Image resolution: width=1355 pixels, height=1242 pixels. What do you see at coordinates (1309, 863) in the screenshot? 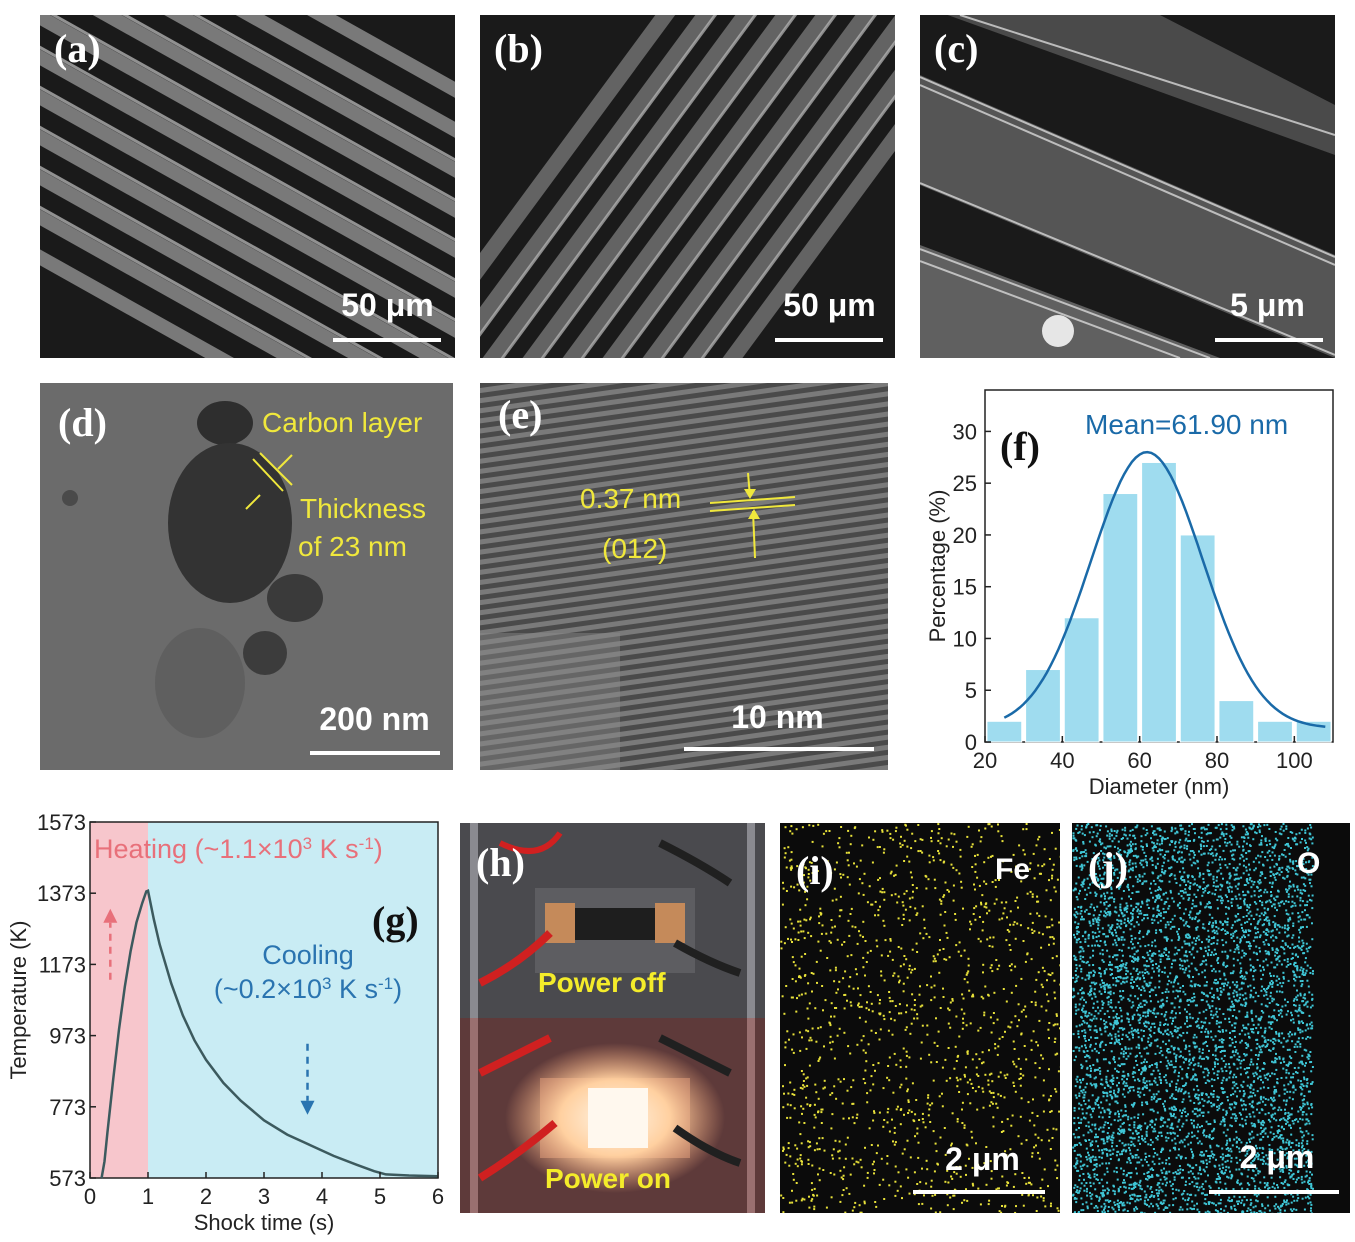
I see `o-element-label: O` at bounding box center [1309, 863].